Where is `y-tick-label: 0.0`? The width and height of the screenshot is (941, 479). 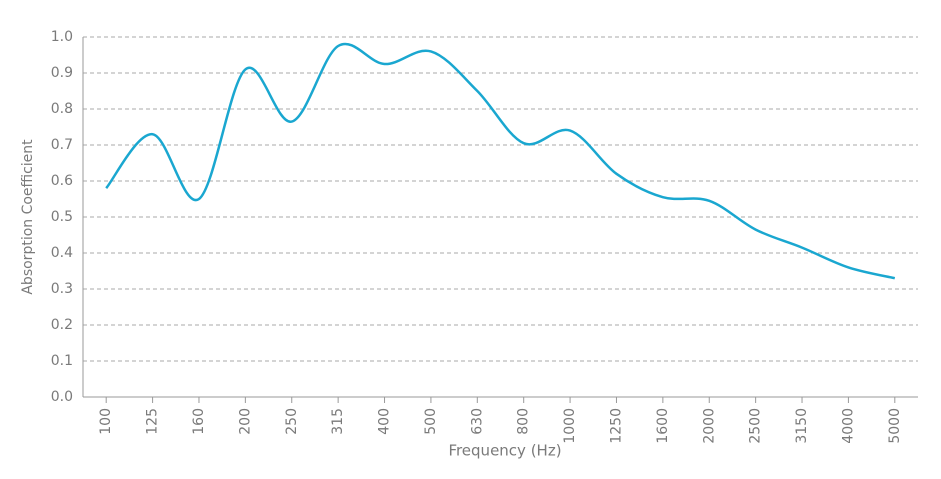
y-tick-label: 0.0 is located at coordinates (62, 397).